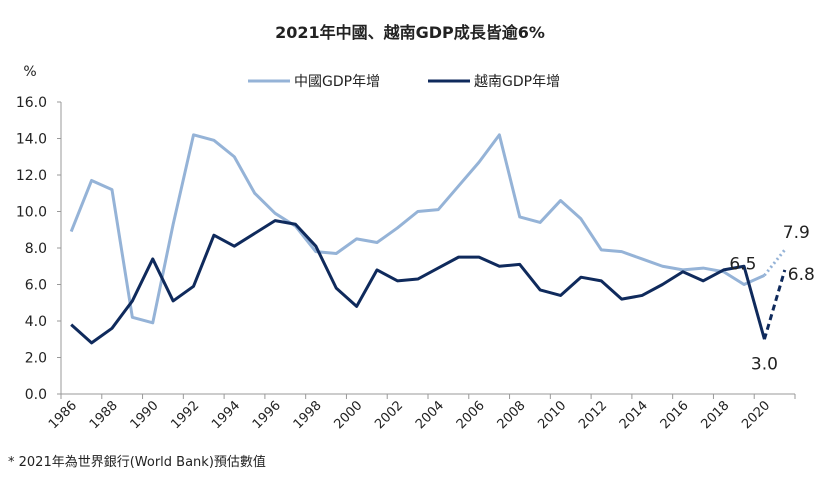 The image size is (820, 485). What do you see at coordinates (715, 415) in the screenshot?
I see `x-tick-label: 2018` at bounding box center [715, 415].